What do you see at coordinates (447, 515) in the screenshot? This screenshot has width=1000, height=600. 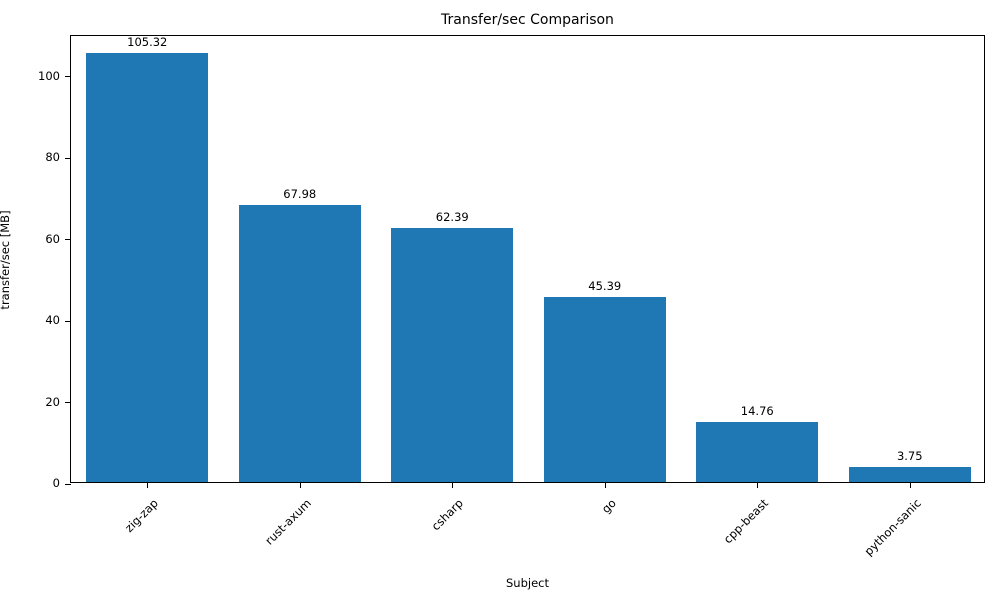 I see `x-tick-label: csharp` at bounding box center [447, 515].